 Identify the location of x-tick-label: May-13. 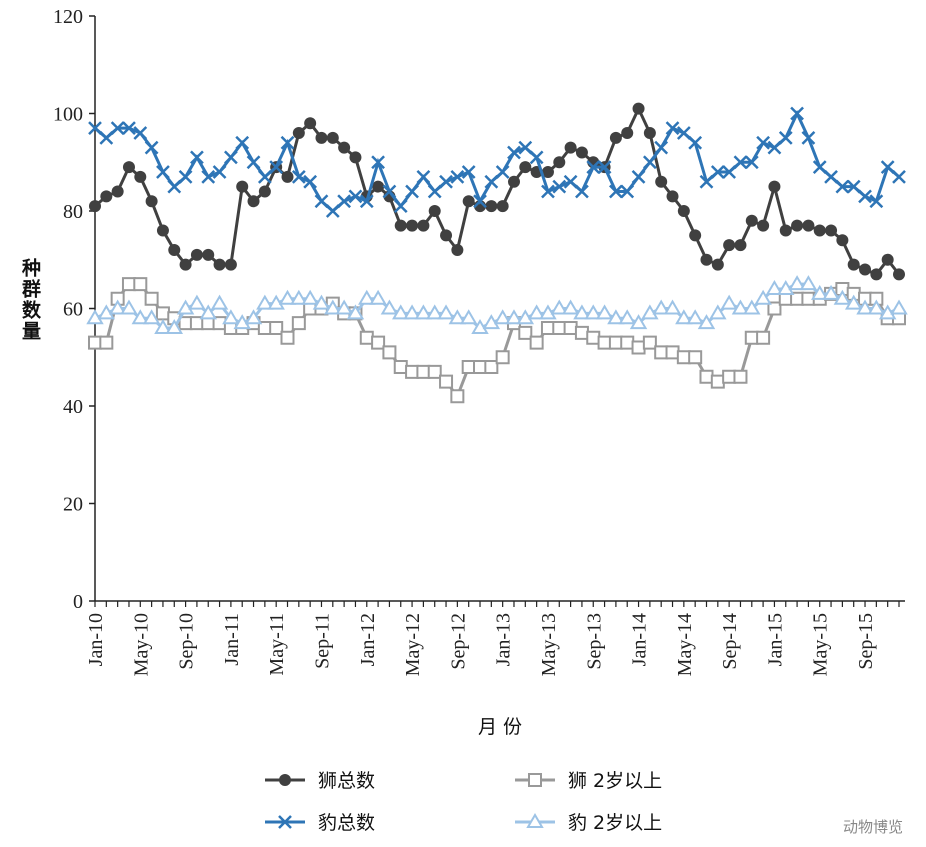
(549, 644).